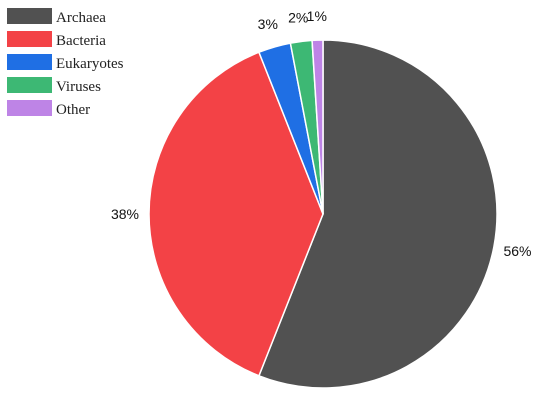 This screenshot has height=404, width=550. I want to click on legend-swatch-eukaryotes, so click(29, 62).